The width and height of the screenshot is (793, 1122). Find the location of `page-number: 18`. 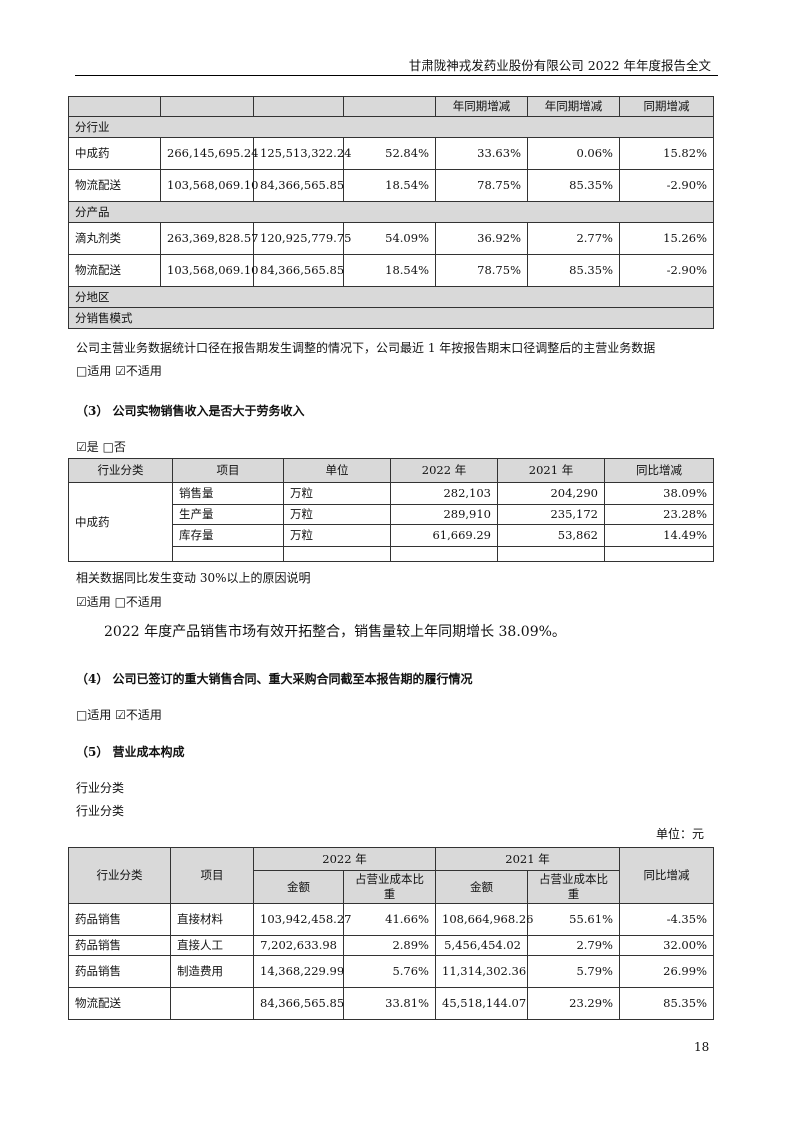

page-number: 18 is located at coordinates (702, 1047).